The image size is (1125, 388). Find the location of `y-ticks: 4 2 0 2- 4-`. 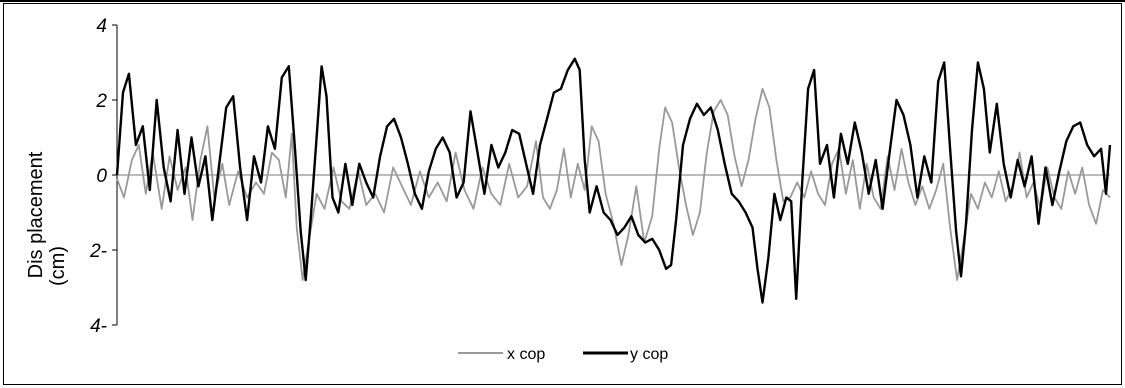

y-ticks: 4 2 0 2- 4- is located at coordinates (103, 176).